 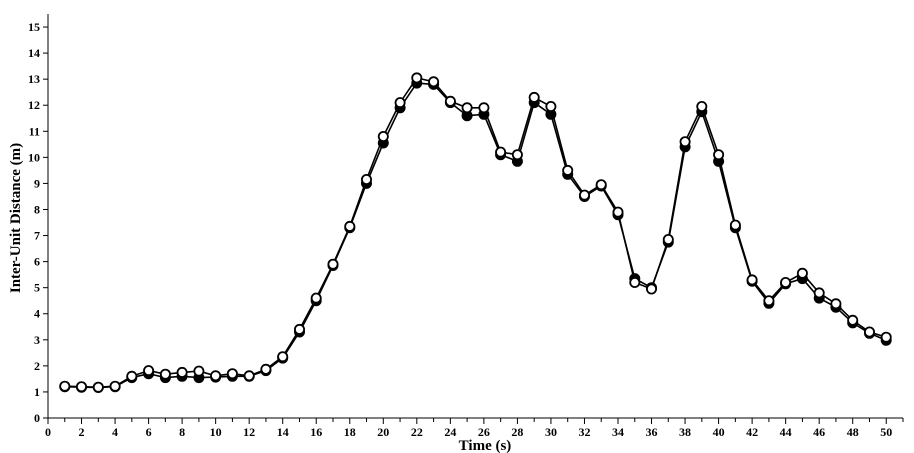 What do you see at coordinates (249, 432) in the screenshot?
I see `x-tick-label: 12` at bounding box center [249, 432].